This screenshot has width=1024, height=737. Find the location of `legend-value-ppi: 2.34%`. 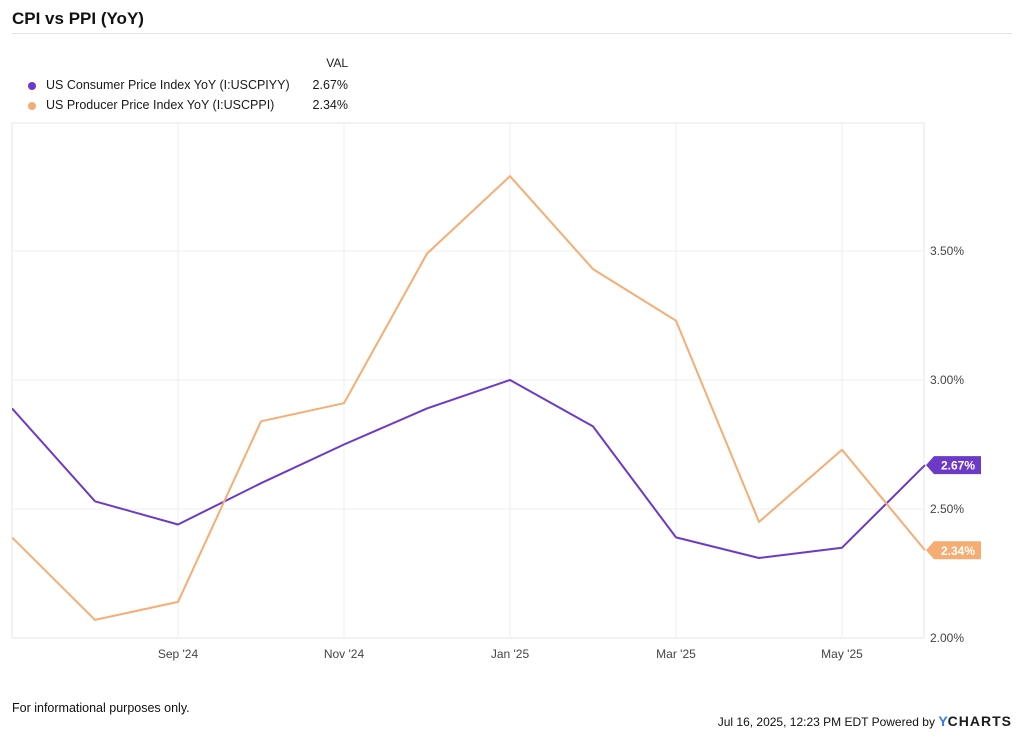

legend-value-ppi: 2.34% is located at coordinates (330, 105).